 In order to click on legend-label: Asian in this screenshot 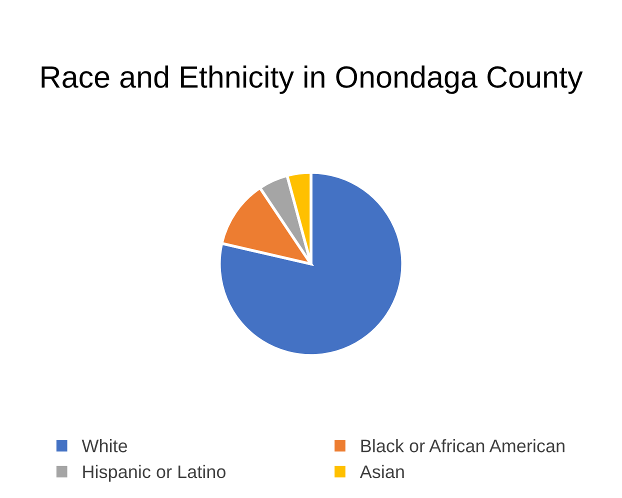, I will do `click(382, 471)`.